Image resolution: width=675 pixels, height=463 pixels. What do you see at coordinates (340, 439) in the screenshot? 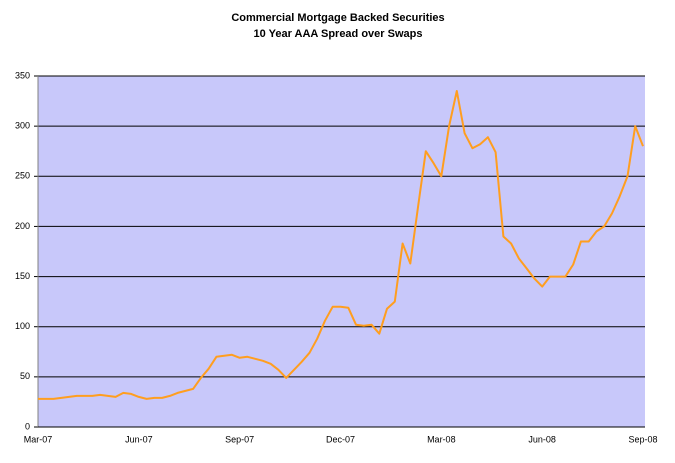
I see `x-tick-label: Dec-07` at bounding box center [340, 439].